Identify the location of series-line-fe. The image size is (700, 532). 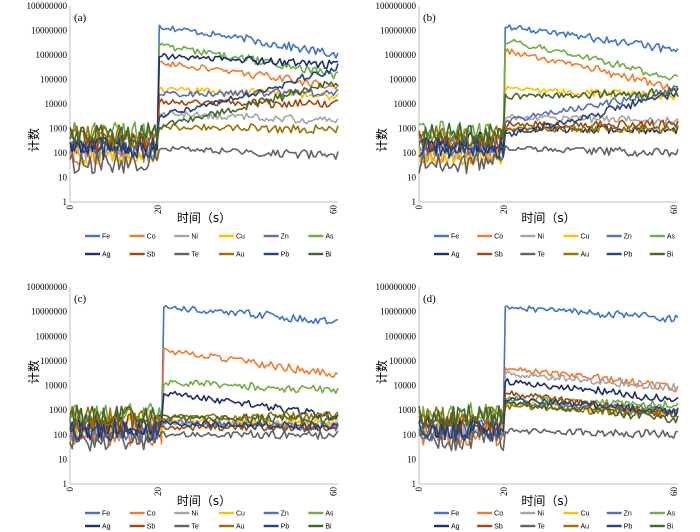
(548, 92).